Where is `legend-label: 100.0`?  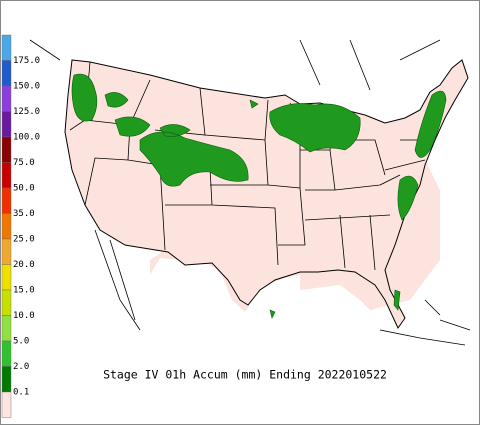
legend-label: 100.0 is located at coordinates (26, 138).